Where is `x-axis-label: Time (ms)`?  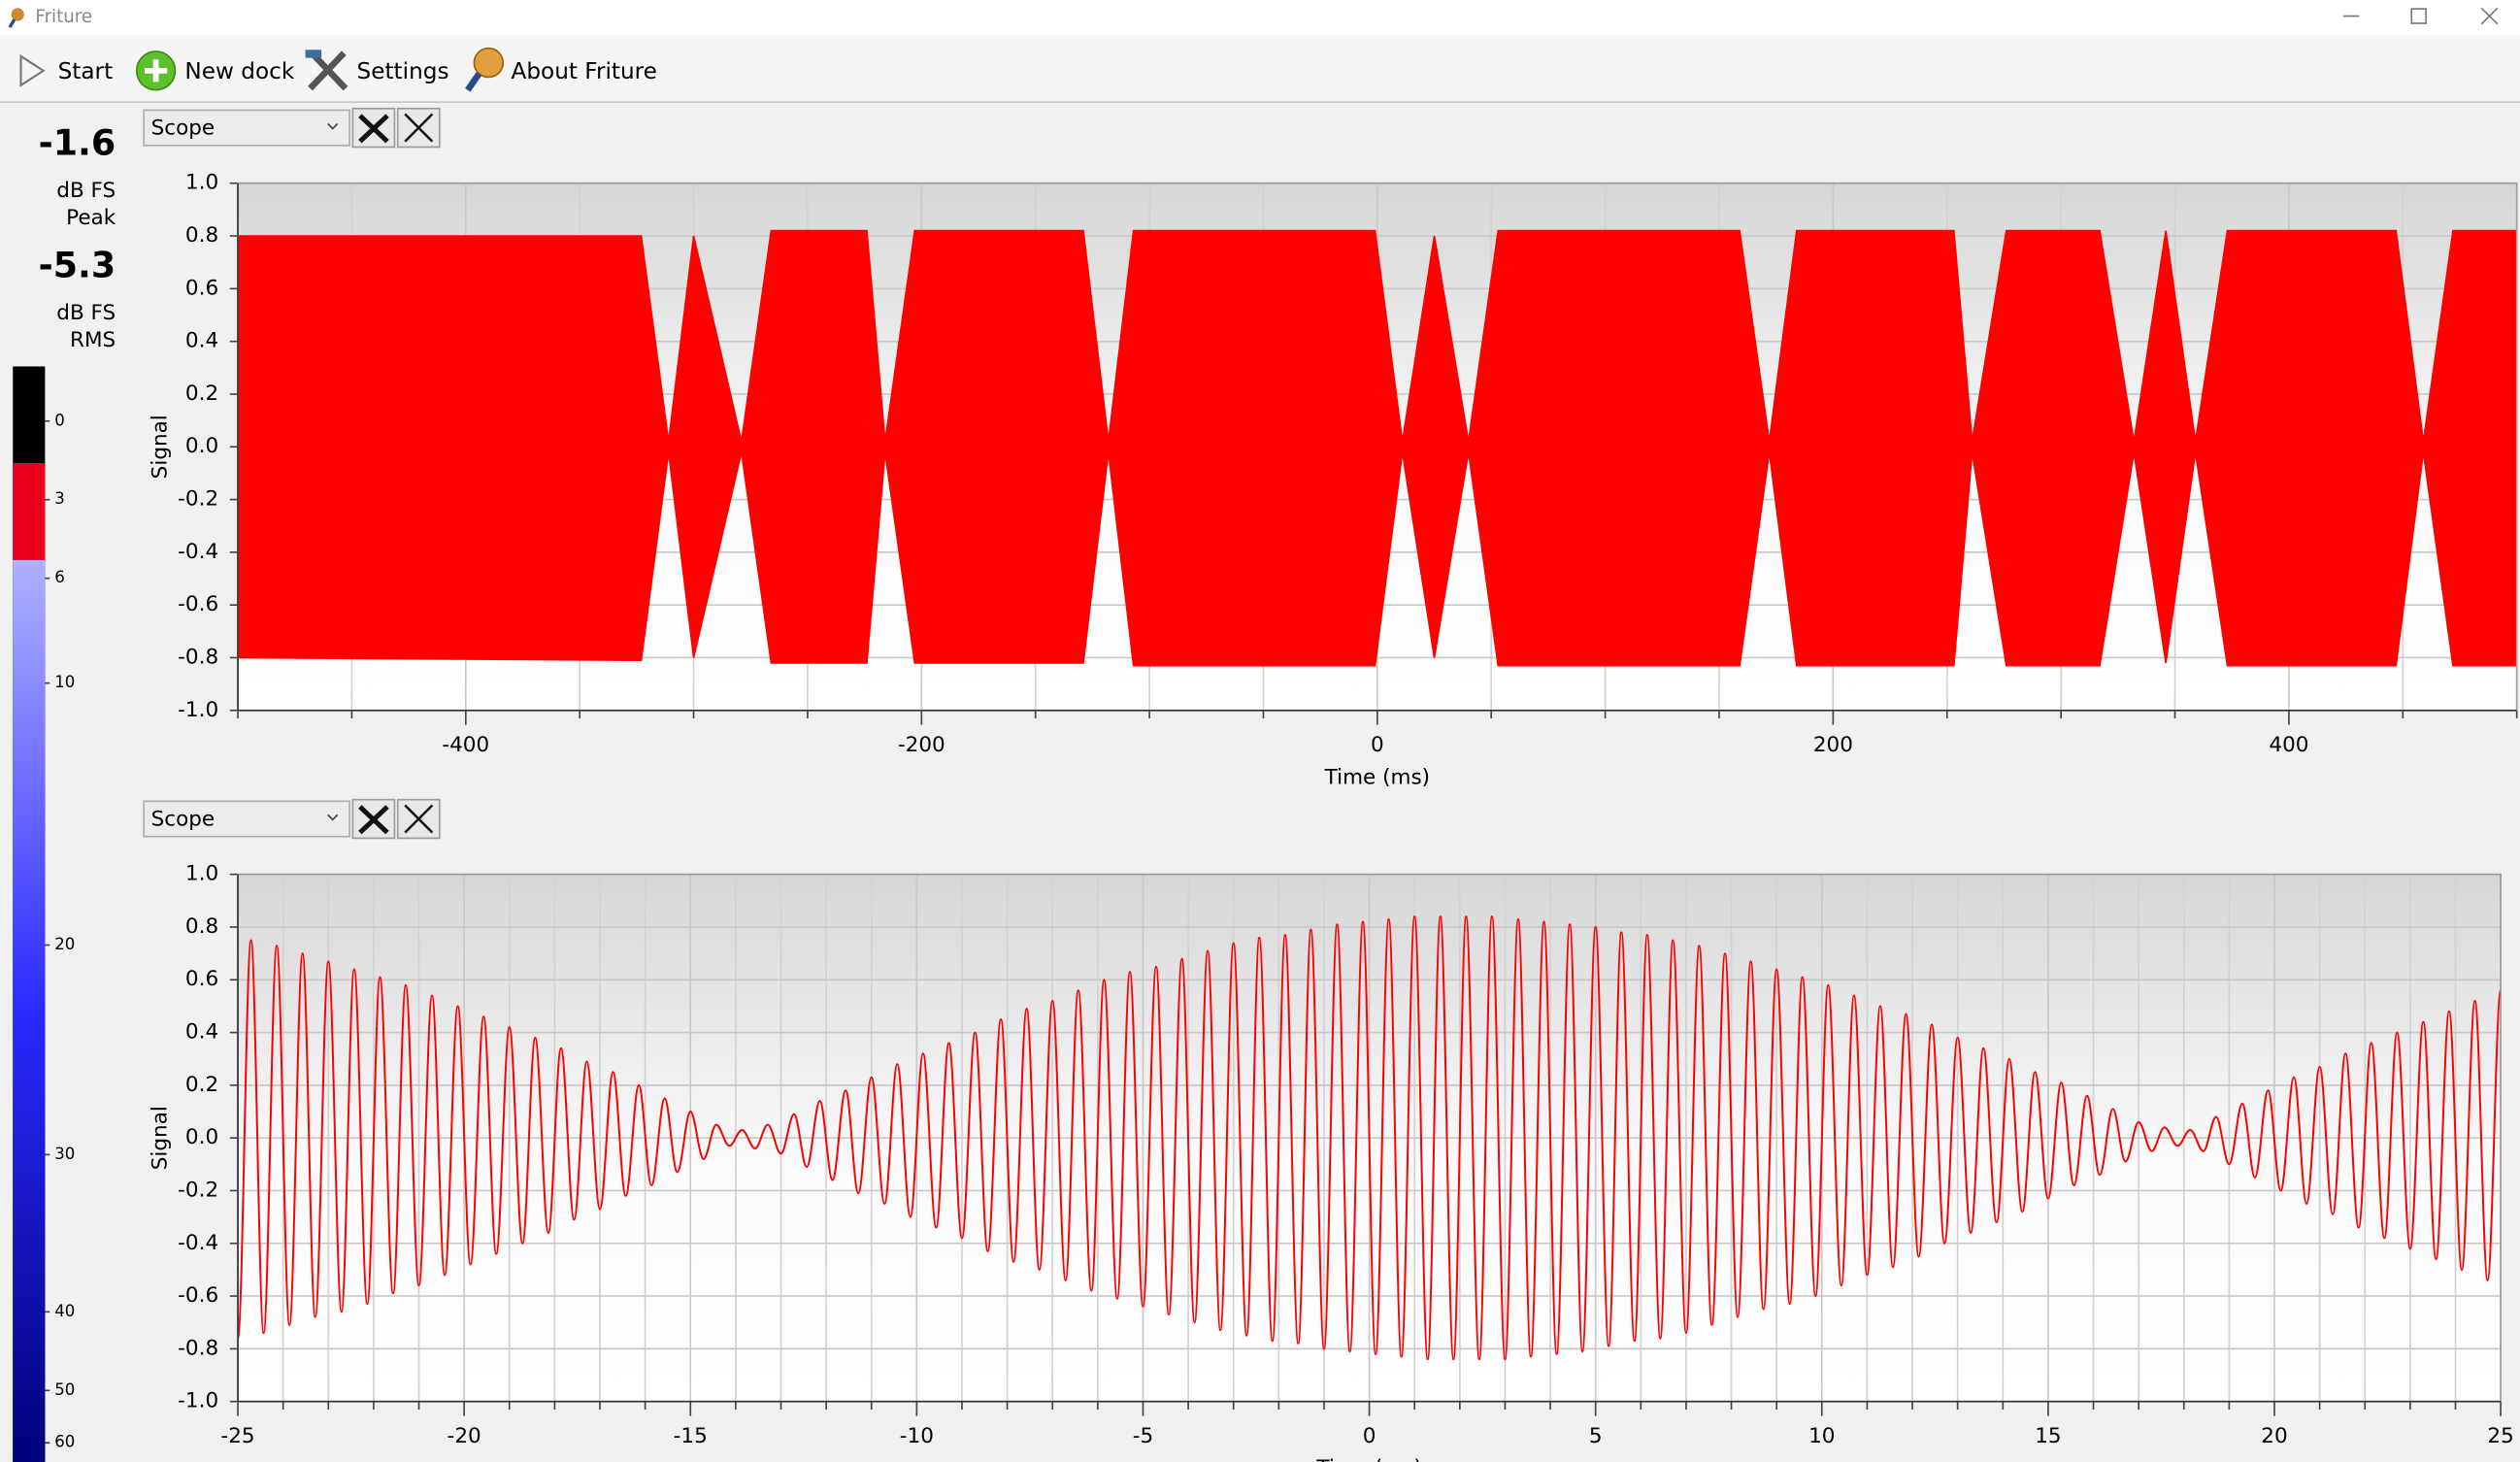 x-axis-label: Time (ms) is located at coordinates (1368, 1459).